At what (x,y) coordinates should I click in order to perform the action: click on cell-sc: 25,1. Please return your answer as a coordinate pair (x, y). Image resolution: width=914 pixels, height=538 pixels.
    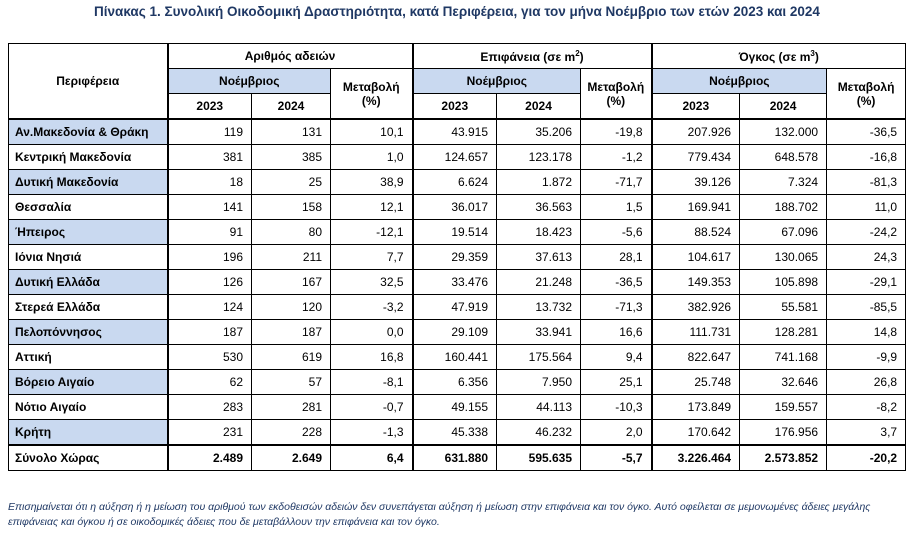
    Looking at the image, I should click on (616, 382).